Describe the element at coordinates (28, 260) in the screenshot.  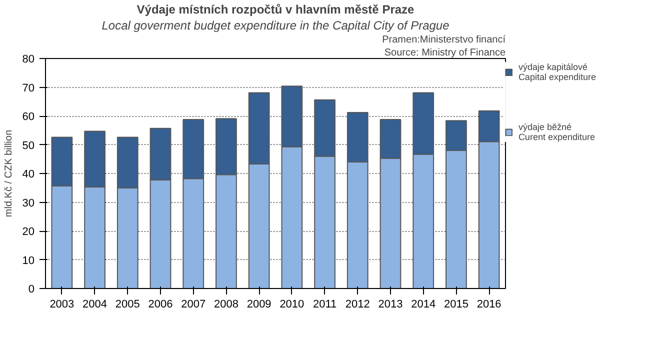
I see `y-tick-label: 10` at that location.